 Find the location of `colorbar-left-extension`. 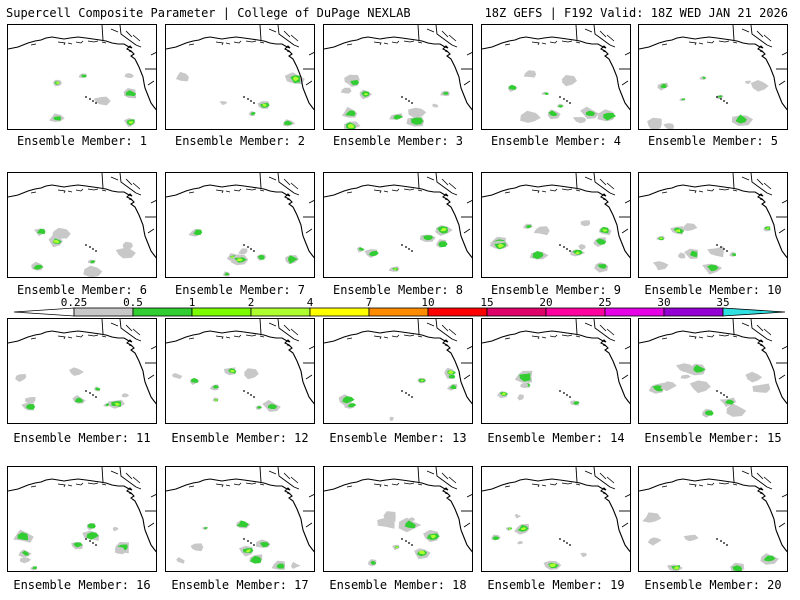

colorbar-left-extension is located at coordinates (44, 312).